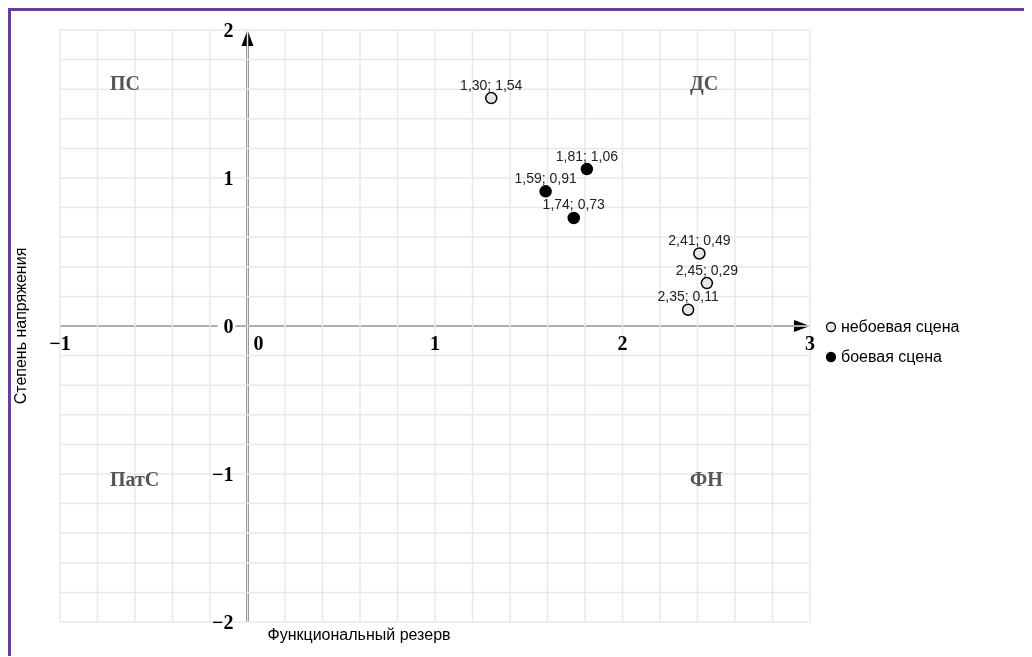  Describe the element at coordinates (435, 343) in the screenshot. I see `x-tick-label: 1` at that location.